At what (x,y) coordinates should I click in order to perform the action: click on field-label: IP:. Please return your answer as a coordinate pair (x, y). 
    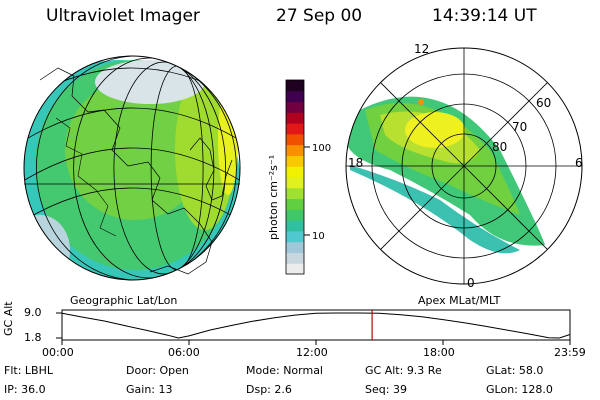
    Looking at the image, I should click on (11, 389).